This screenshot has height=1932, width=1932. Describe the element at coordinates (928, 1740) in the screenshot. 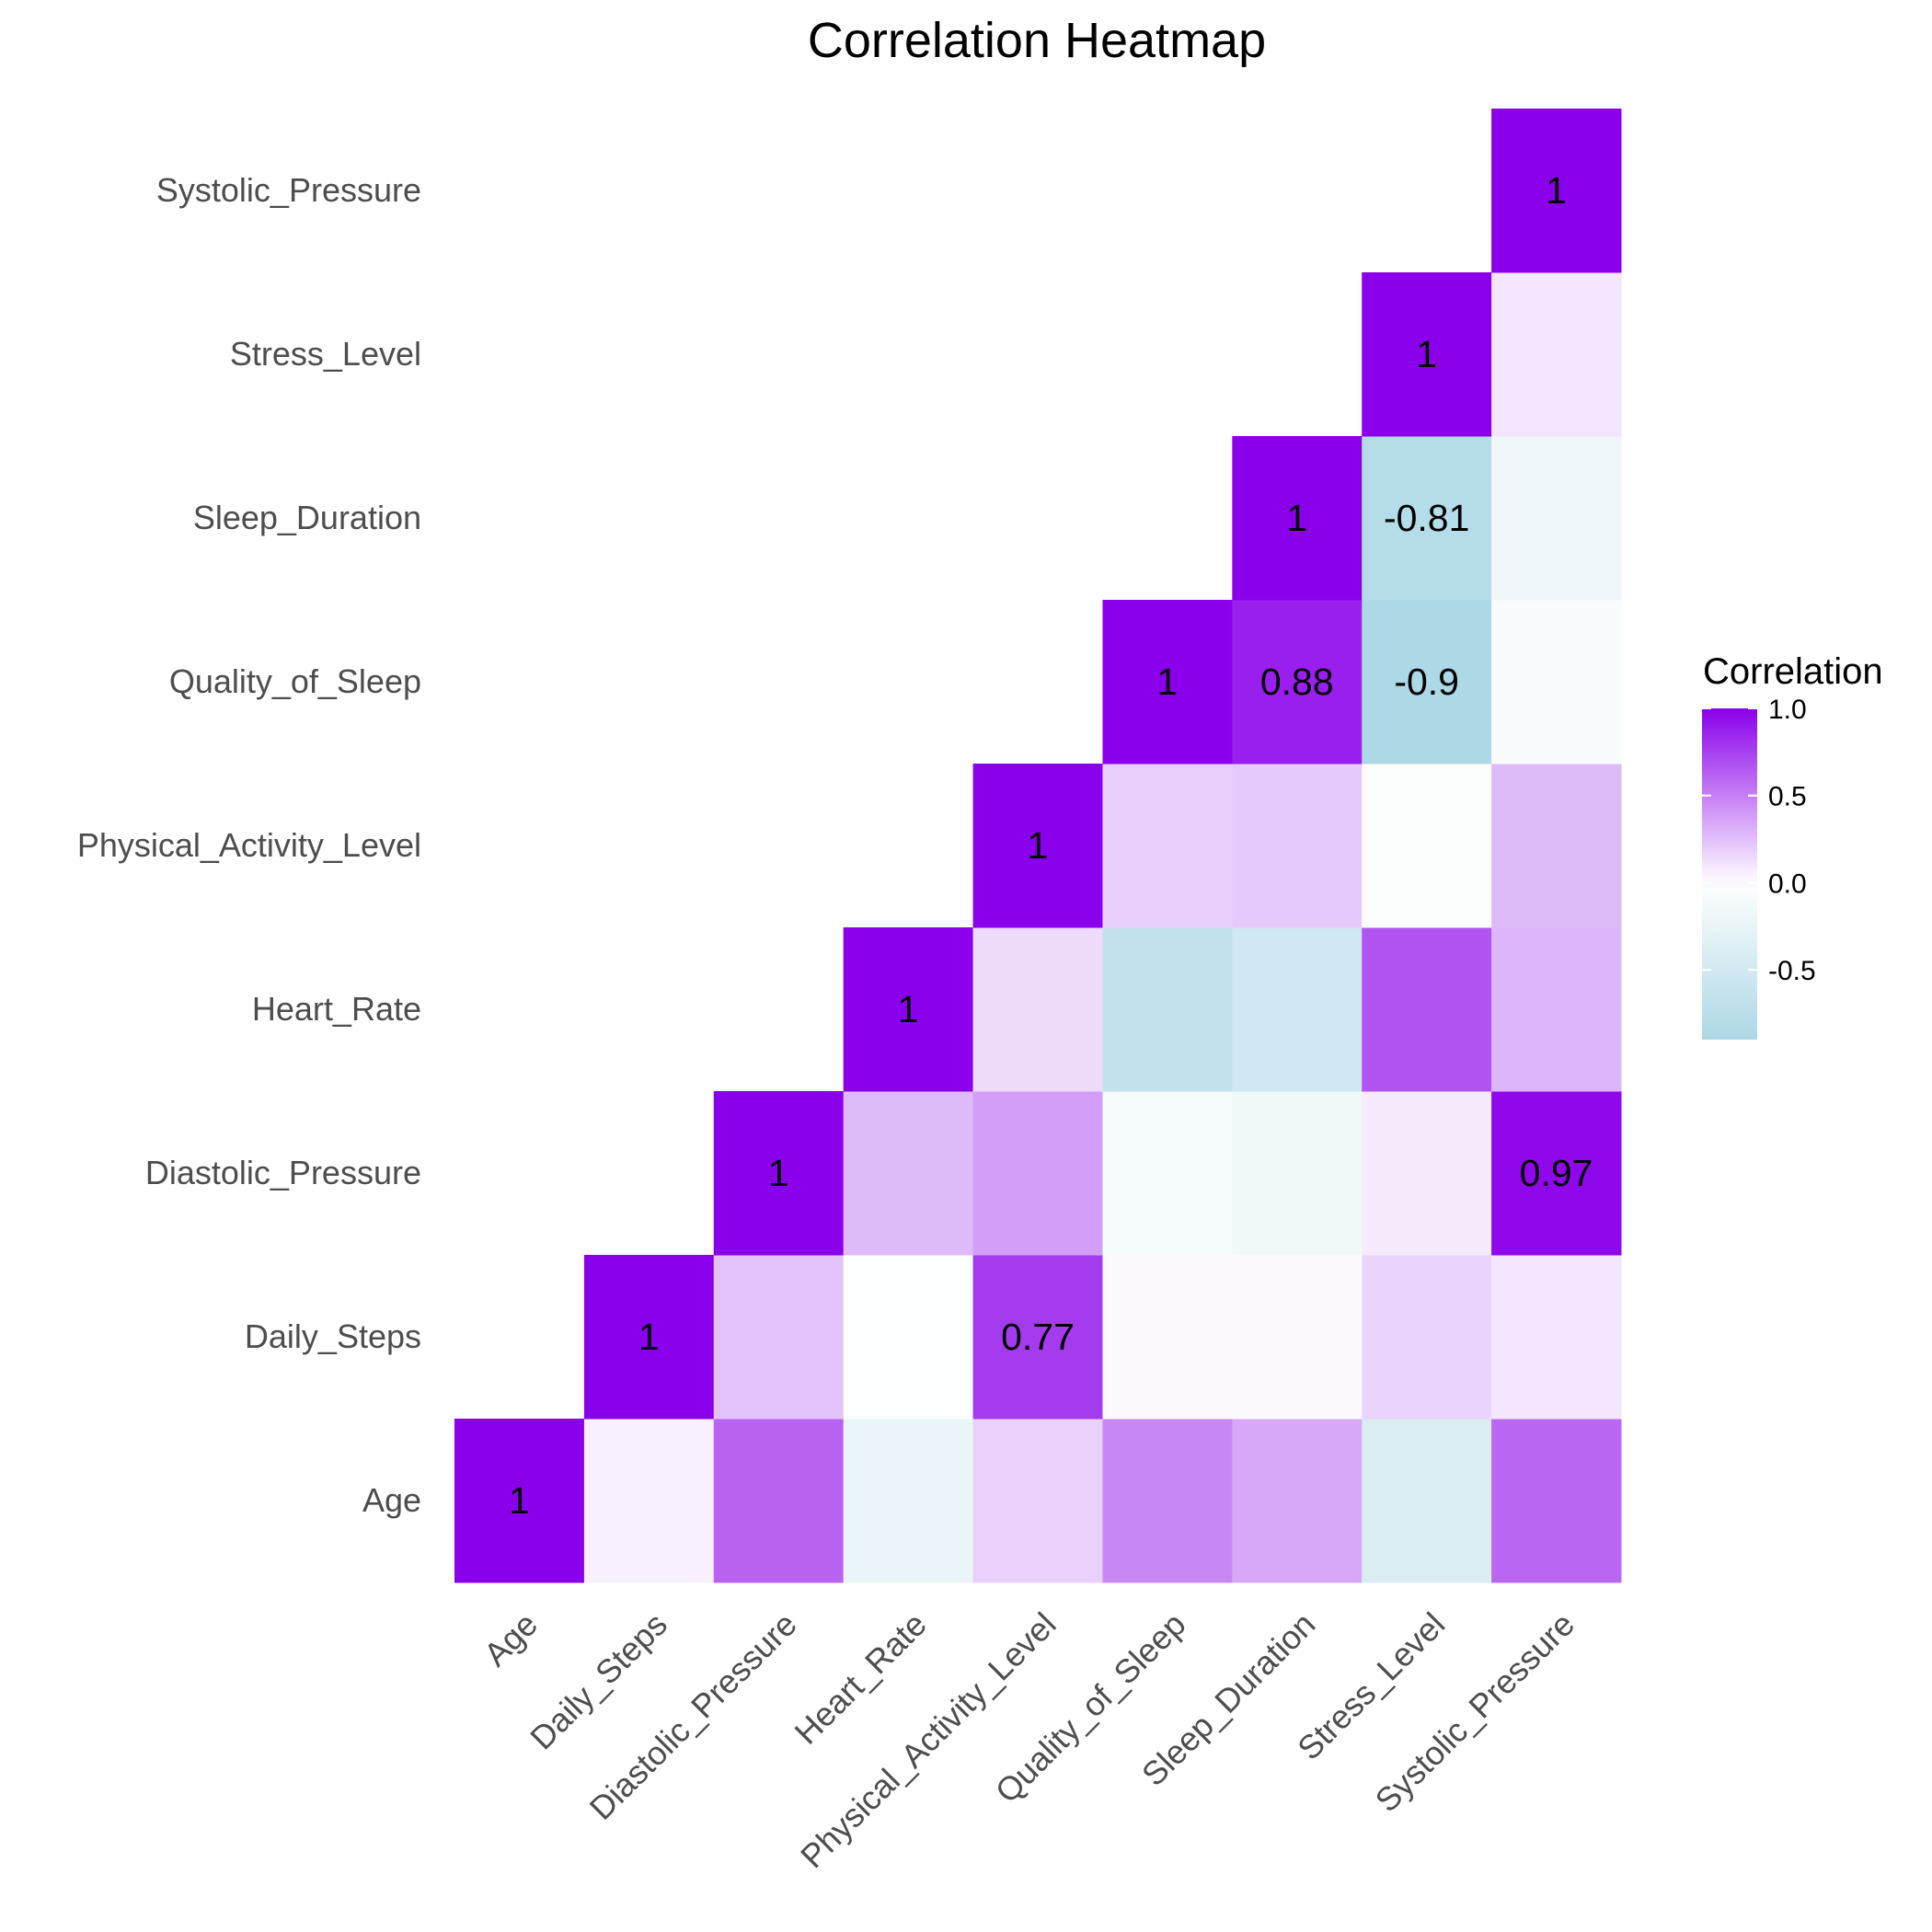

I see `x-tick-label: Physical_Activity_Level` at that location.